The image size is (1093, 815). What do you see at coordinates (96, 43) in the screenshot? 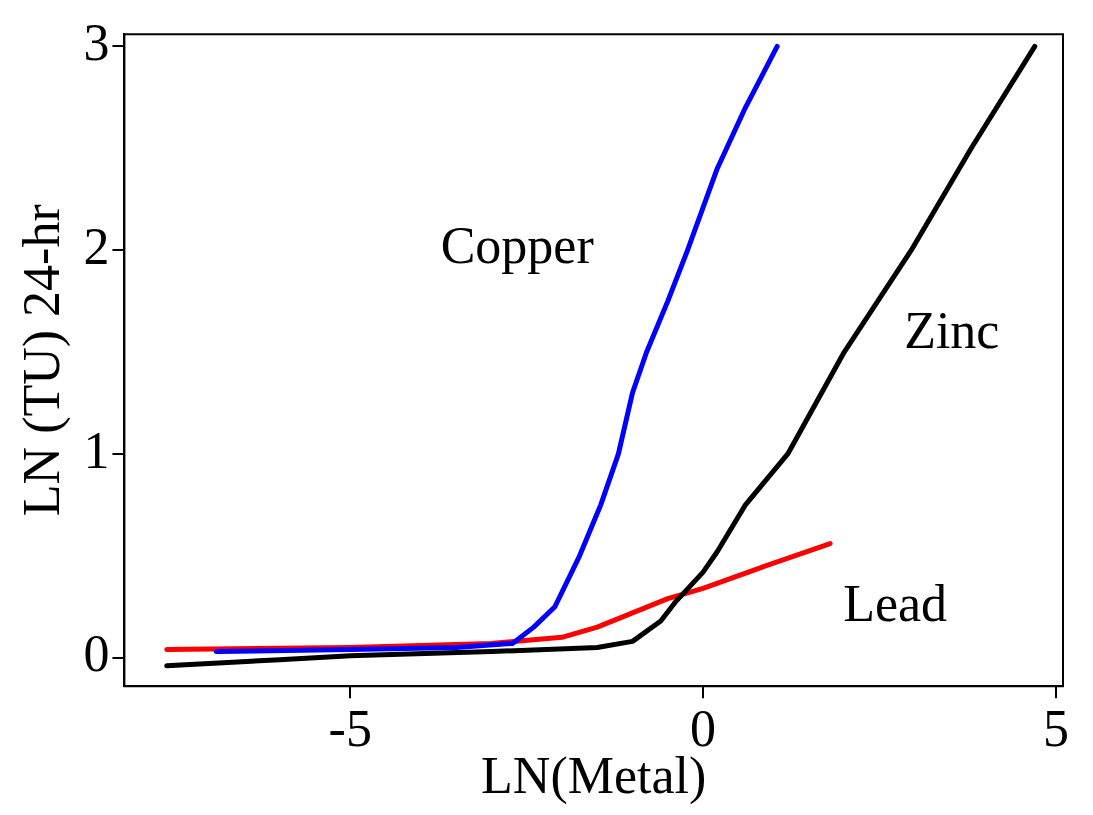
I see `y-tick-label: 3` at bounding box center [96, 43].